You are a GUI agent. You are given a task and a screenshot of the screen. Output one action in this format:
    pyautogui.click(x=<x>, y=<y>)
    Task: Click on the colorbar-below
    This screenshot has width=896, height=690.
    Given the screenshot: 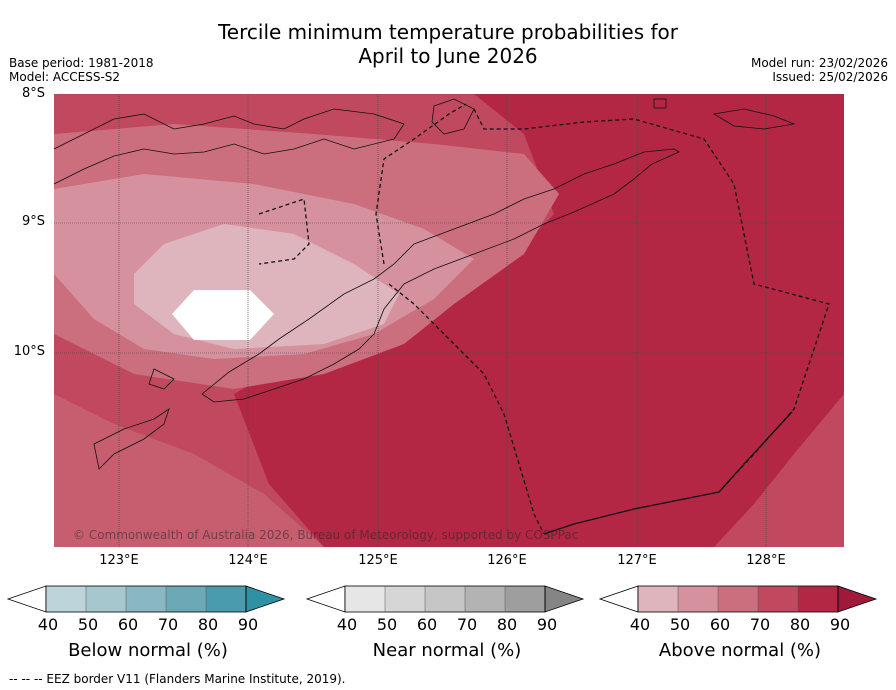 What is the action you would take?
    pyautogui.click(x=147, y=600)
    